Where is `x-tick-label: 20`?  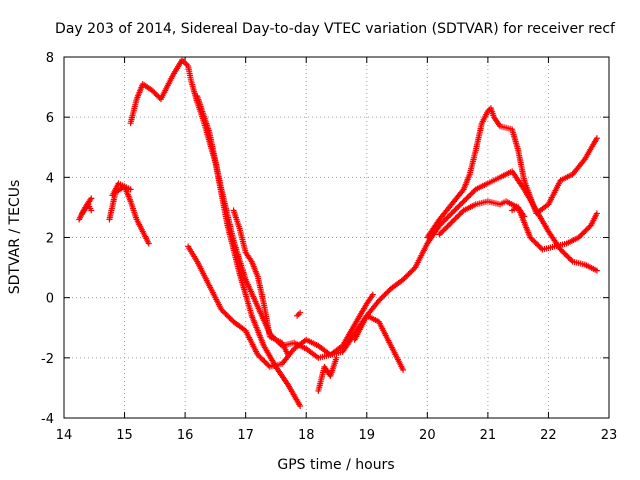
x-tick-label: 20 is located at coordinates (427, 435).